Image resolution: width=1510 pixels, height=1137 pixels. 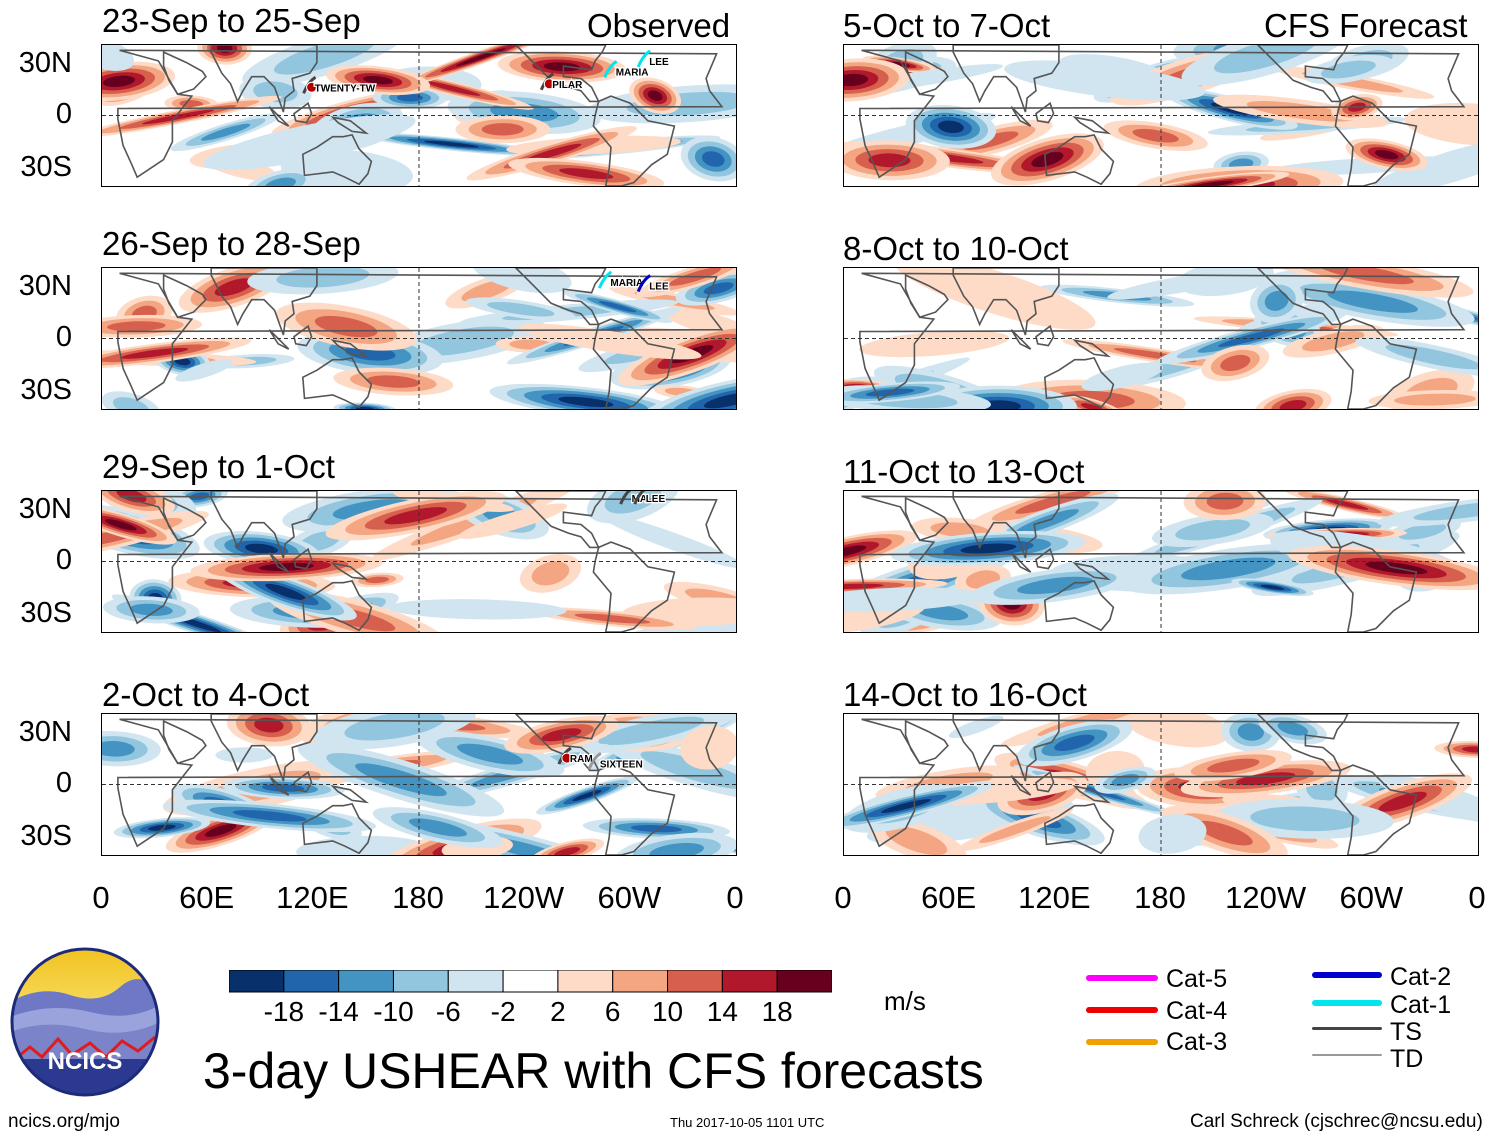 I want to click on panel-title: 29-Sep to 1-Oct, so click(x=218, y=466).